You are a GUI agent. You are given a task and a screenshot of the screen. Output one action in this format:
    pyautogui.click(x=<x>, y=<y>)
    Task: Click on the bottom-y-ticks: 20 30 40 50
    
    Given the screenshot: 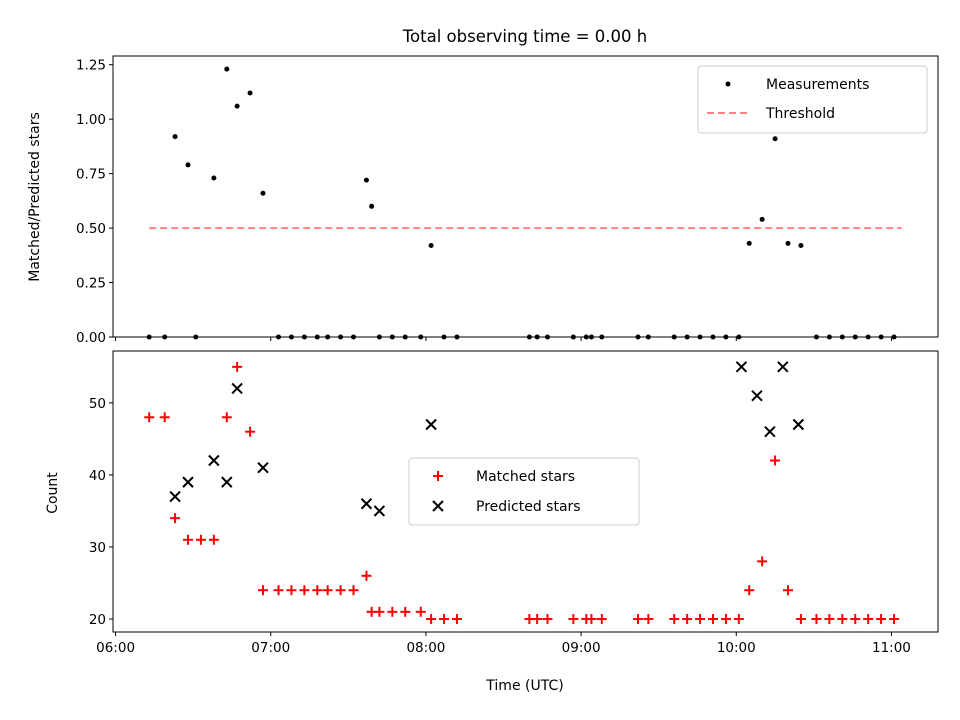 What is the action you would take?
    pyautogui.click(x=101, y=512)
    